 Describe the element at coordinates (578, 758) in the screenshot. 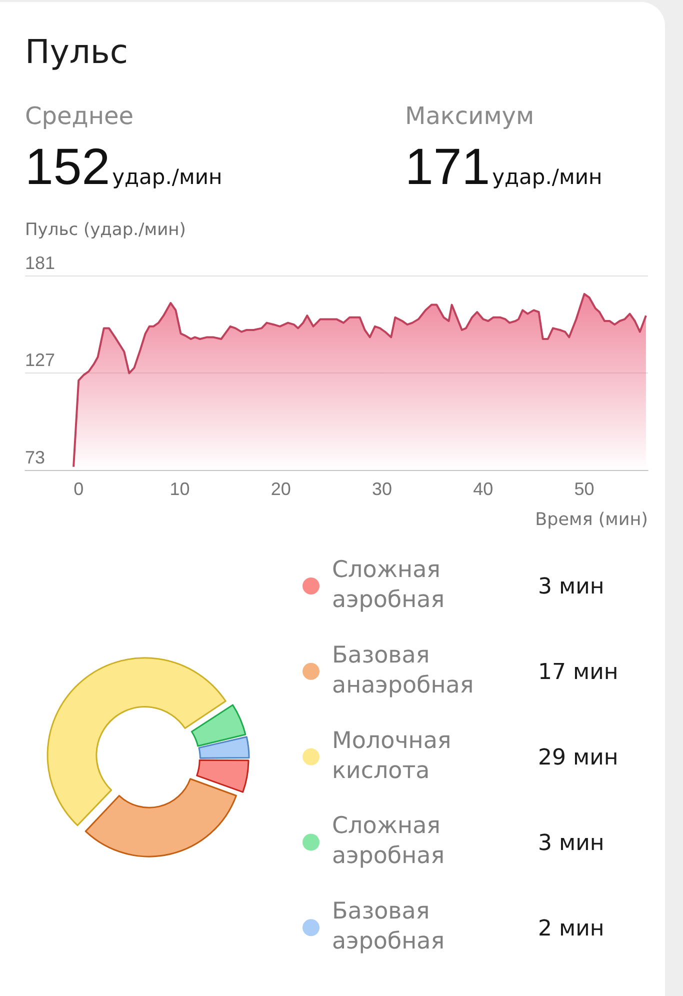

I see `data-label: 29 мин` at that location.